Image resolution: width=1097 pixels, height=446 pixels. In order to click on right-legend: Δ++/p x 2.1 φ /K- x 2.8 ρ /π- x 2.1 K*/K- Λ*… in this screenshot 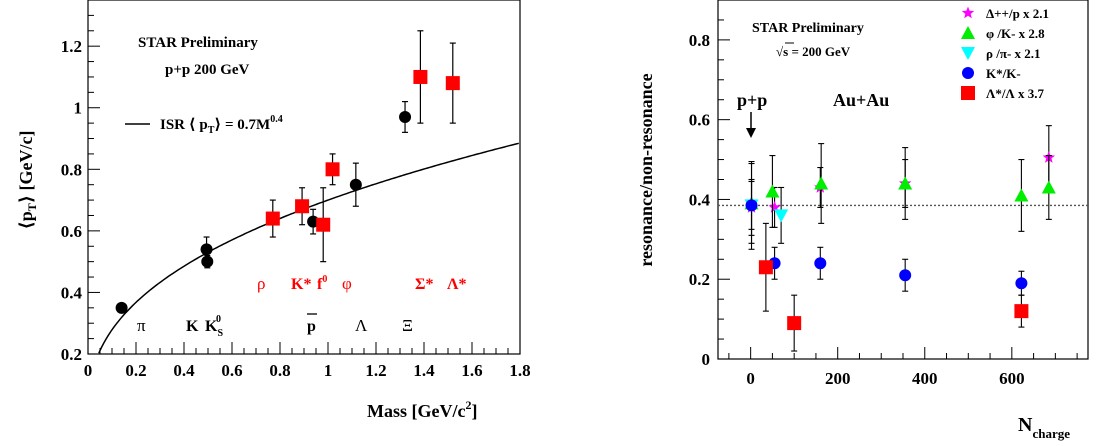, I will do `click(1005, 53)`.